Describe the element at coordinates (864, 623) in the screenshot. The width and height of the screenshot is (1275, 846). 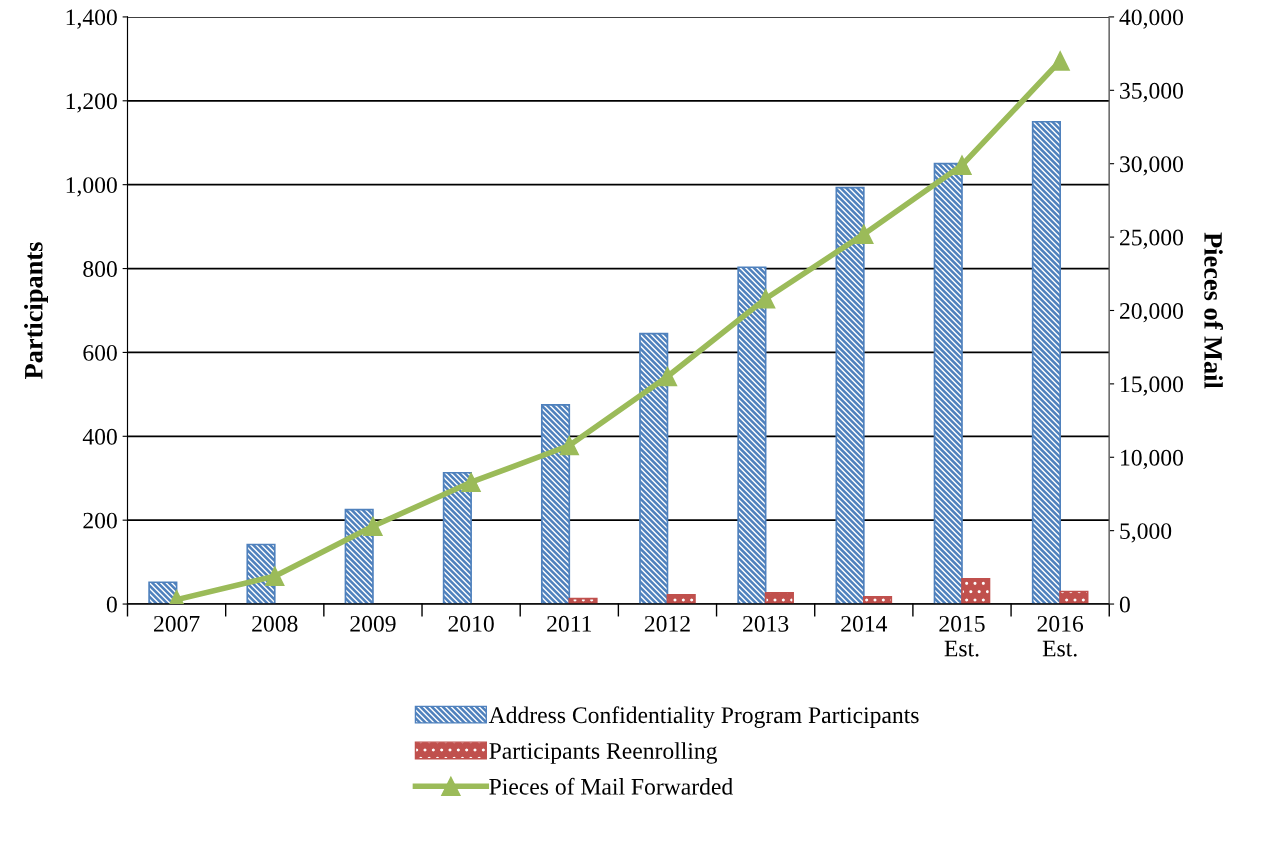
I see `x-tick-label: 2014` at that location.